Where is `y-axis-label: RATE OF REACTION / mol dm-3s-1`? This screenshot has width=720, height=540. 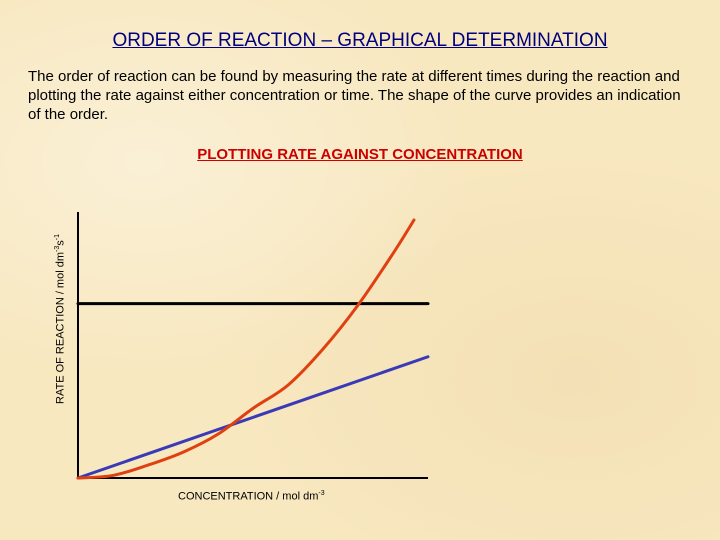
y-axis-label: RATE OF REACTION / mol dm-3s-1 is located at coordinates (60, 319).